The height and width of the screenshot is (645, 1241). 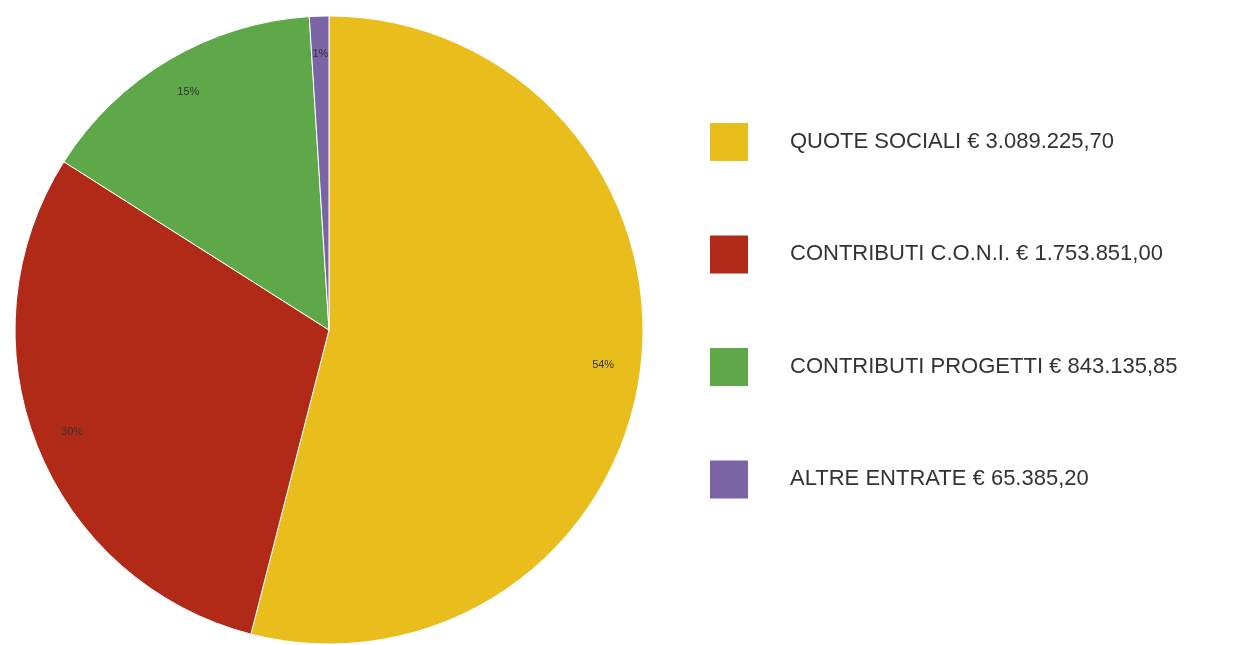 What do you see at coordinates (976, 253) in the screenshot?
I see `legend-label: CONTRIBUTI C.O.N.I. € 1.753.851,00` at bounding box center [976, 253].